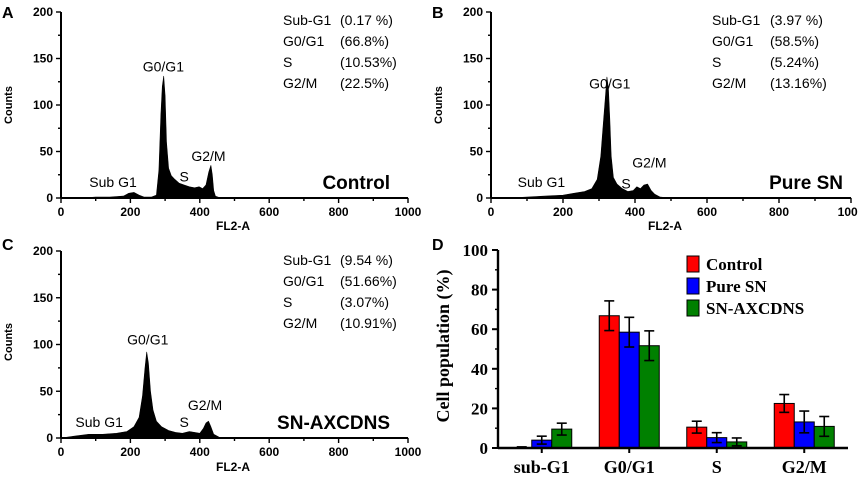 The width and height of the screenshot is (858, 478). Describe the element at coordinates (806, 183) in the screenshot. I see `sample-title: Pure SN` at that location.